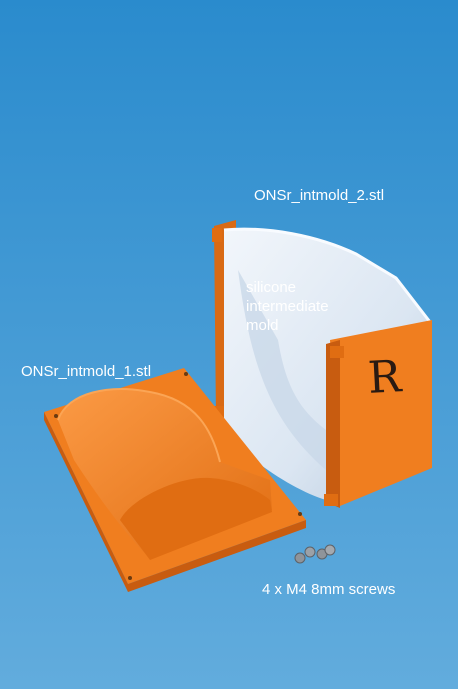  Describe the element at coordinates (196, 518) in the screenshot. I see `mold-1-dome-front` at that location.